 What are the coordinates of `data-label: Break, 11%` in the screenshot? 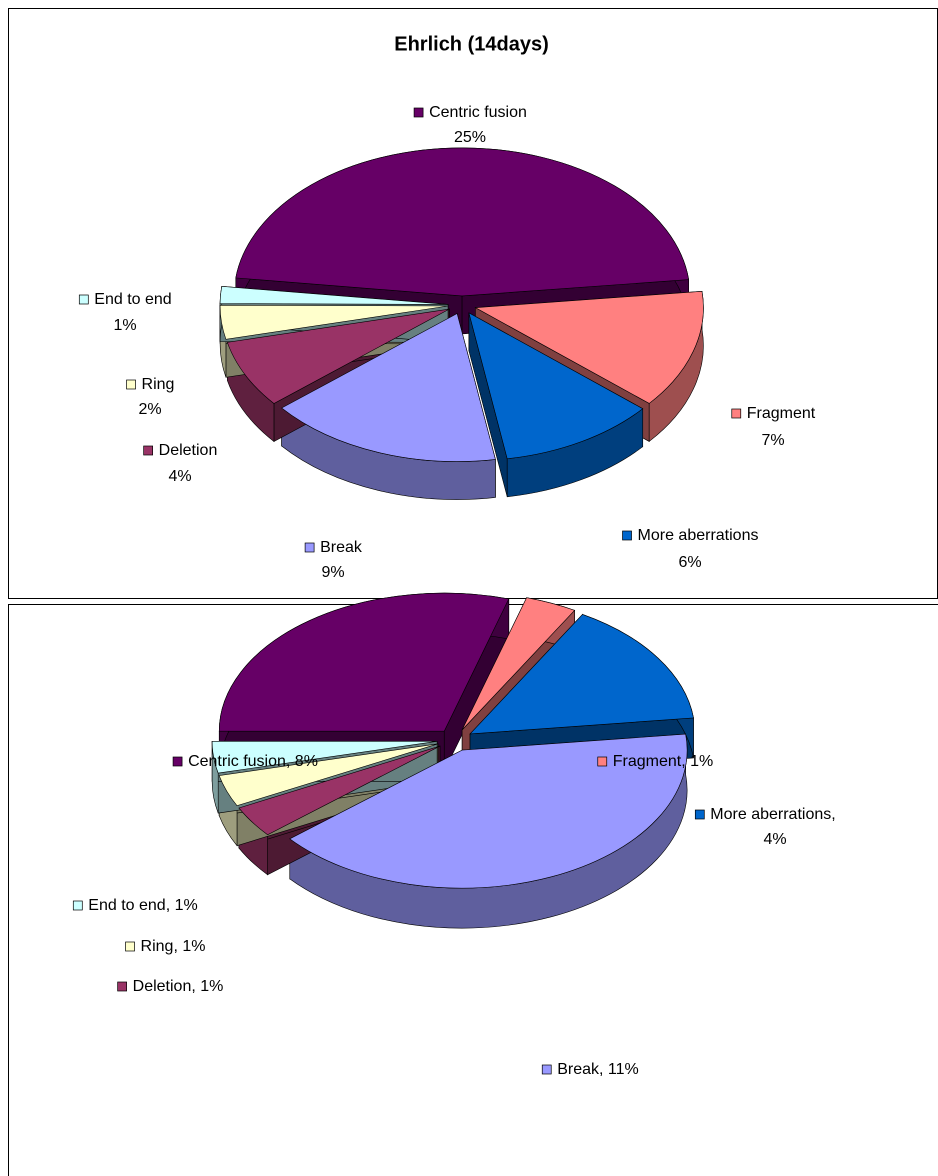 It's located at (598, 1069).